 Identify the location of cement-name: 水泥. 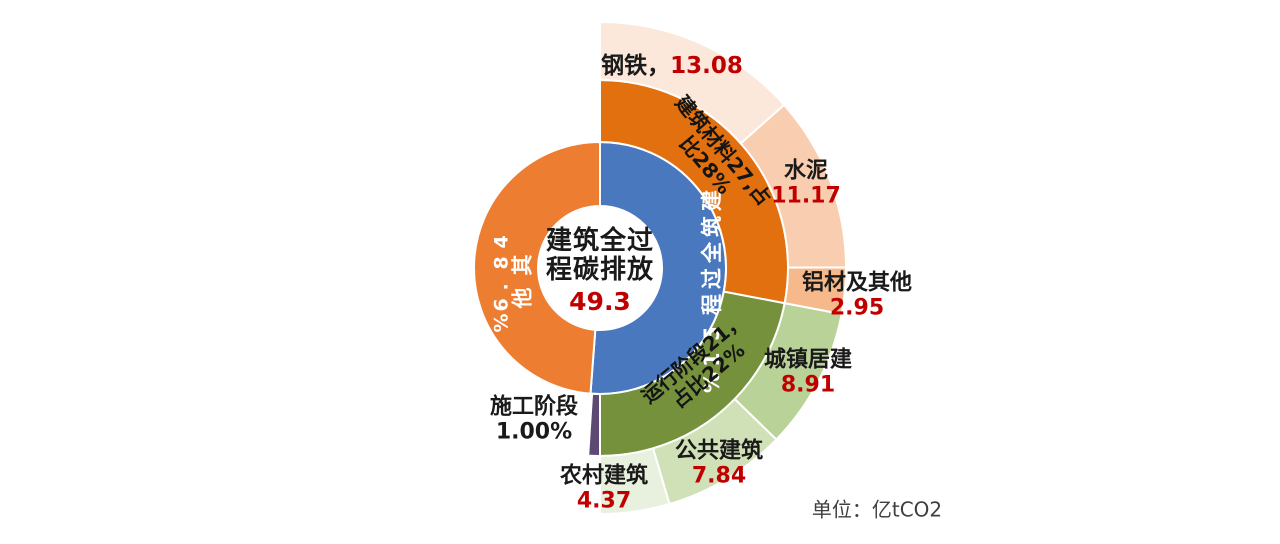
(805, 171).